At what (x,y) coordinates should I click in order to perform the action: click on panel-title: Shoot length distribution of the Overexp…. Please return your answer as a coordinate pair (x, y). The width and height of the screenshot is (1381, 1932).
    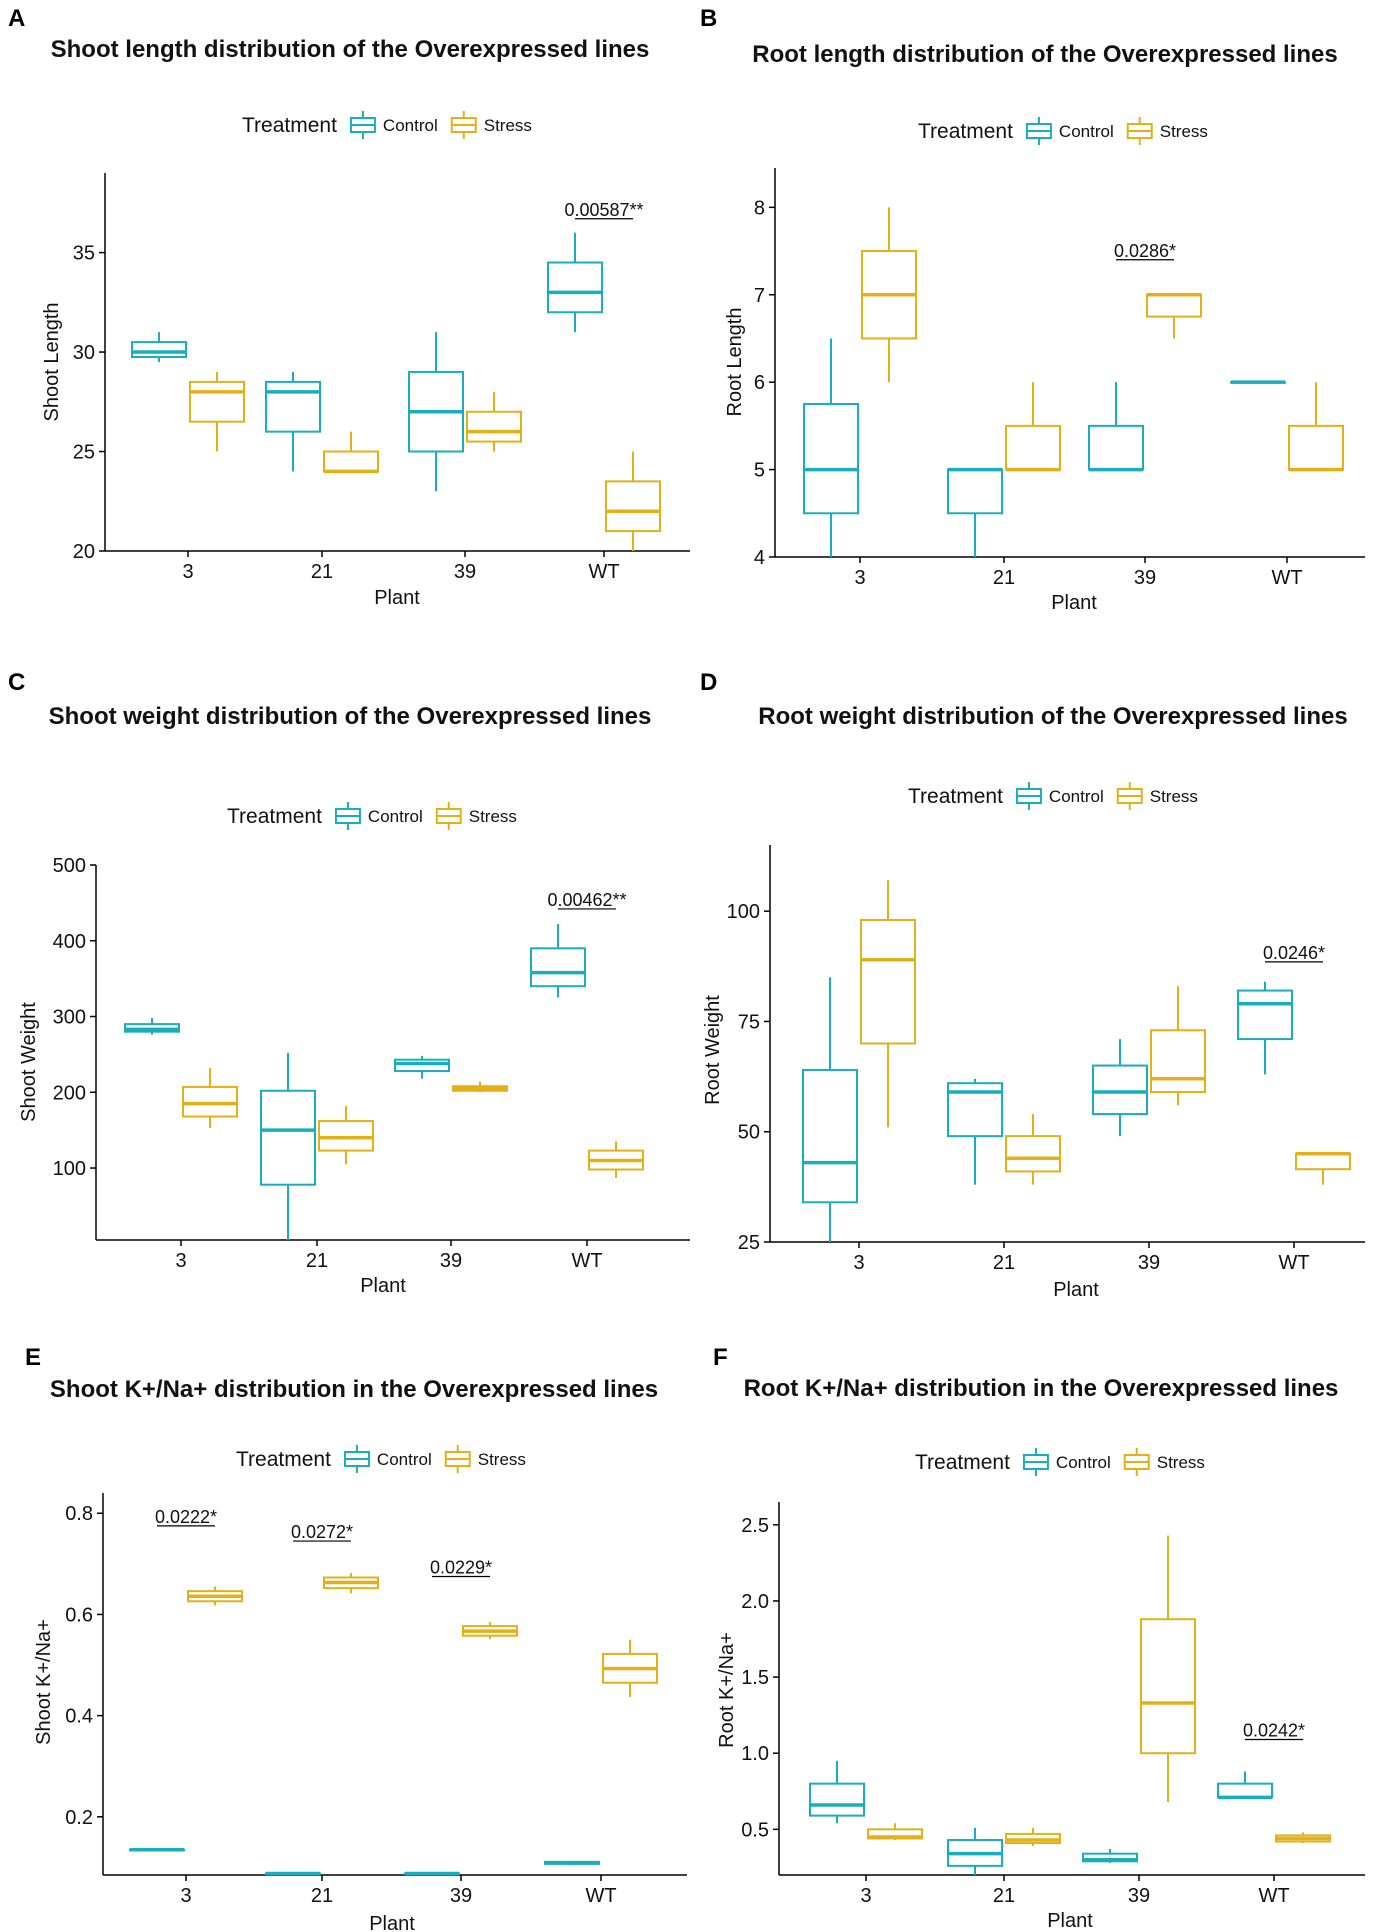
    Looking at the image, I should click on (350, 49).